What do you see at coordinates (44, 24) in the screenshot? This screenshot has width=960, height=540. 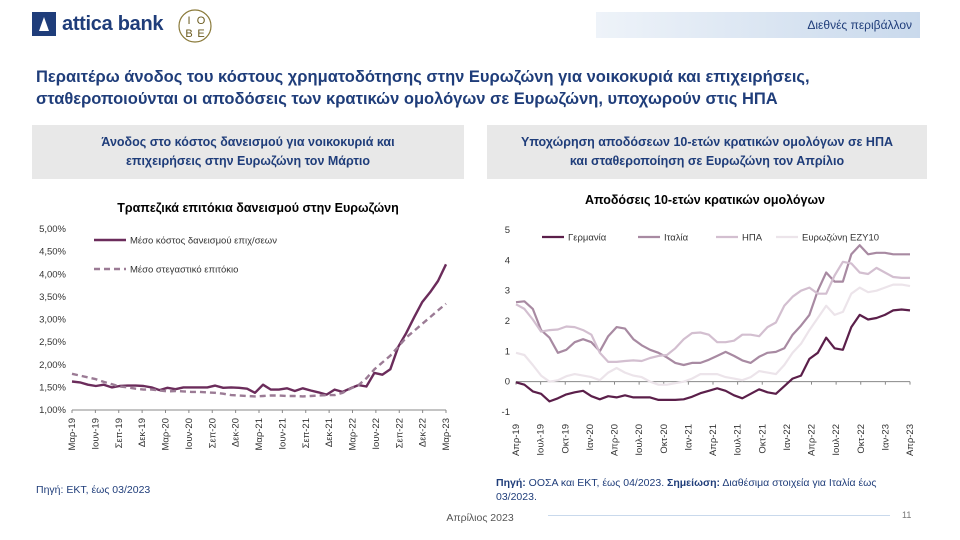 I see `attica-logo-mark-icon` at bounding box center [44, 24].